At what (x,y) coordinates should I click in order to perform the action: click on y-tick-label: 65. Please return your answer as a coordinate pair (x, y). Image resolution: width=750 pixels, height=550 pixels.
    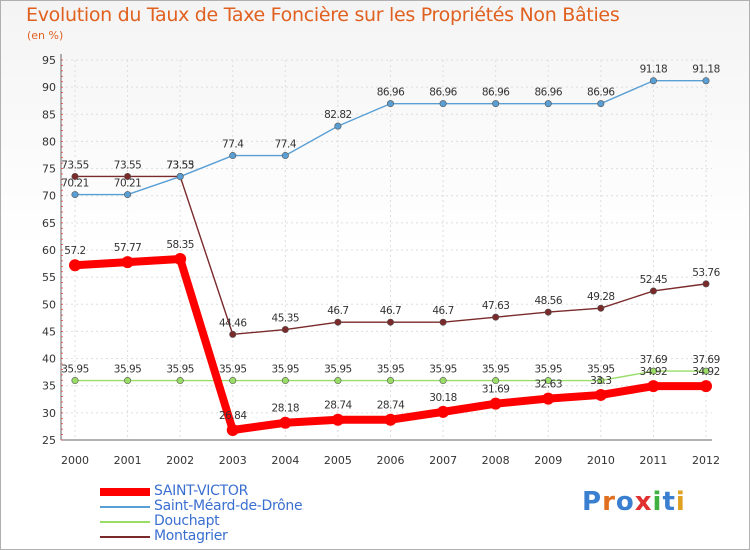
    Looking at the image, I should click on (49, 223).